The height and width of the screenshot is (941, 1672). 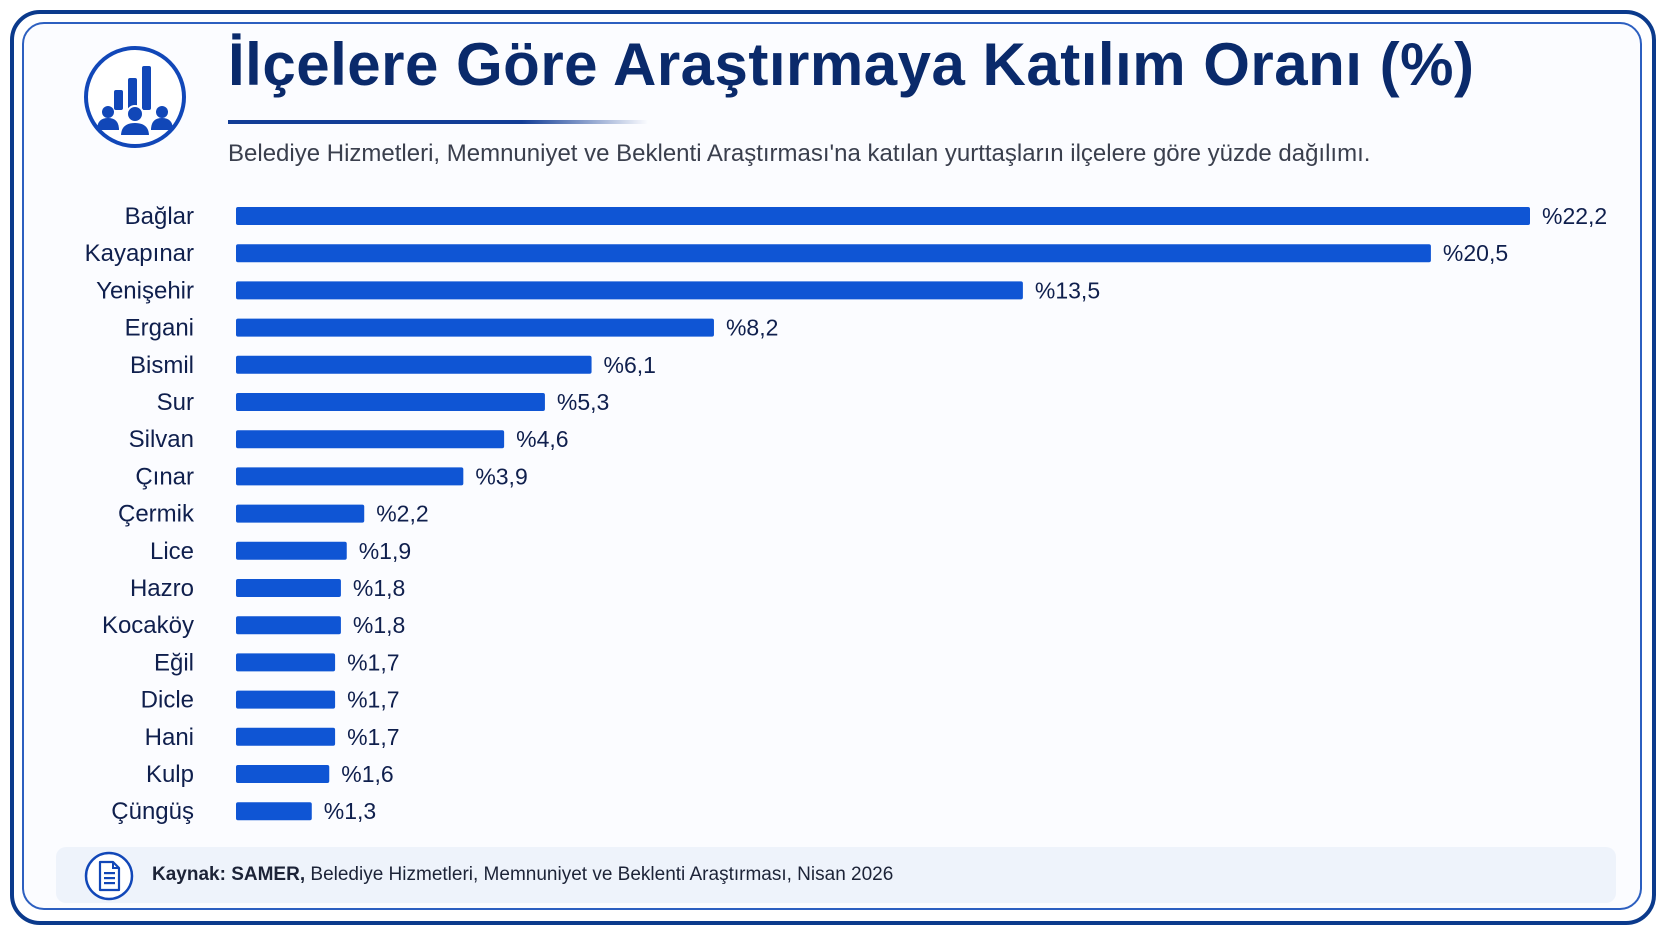 What do you see at coordinates (139, 253) in the screenshot?
I see `category-label: Kayapınar` at bounding box center [139, 253].